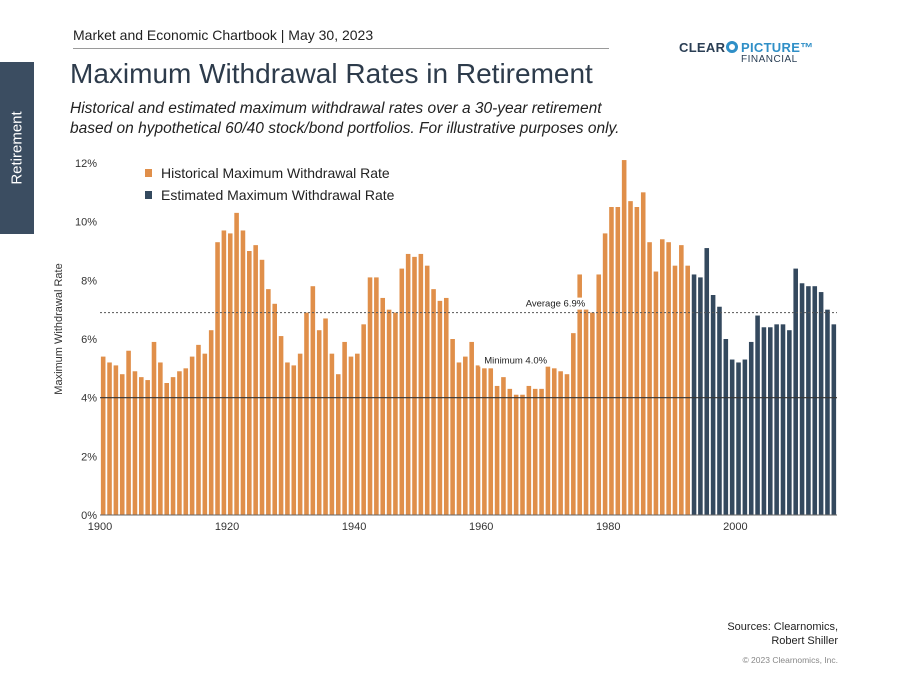 The image size is (900, 676). What do you see at coordinates (89, 457) in the screenshot?
I see `y-tick-label: 2%` at bounding box center [89, 457].